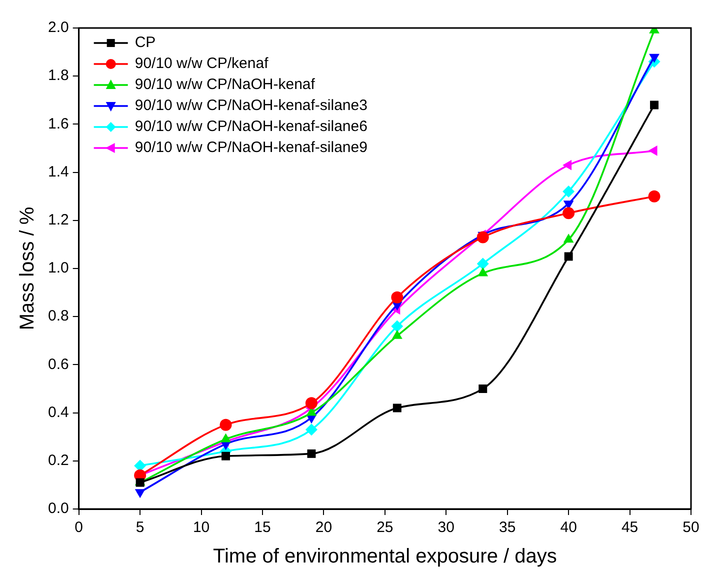  I want to click on x-tick-label: 15, so click(262, 527).